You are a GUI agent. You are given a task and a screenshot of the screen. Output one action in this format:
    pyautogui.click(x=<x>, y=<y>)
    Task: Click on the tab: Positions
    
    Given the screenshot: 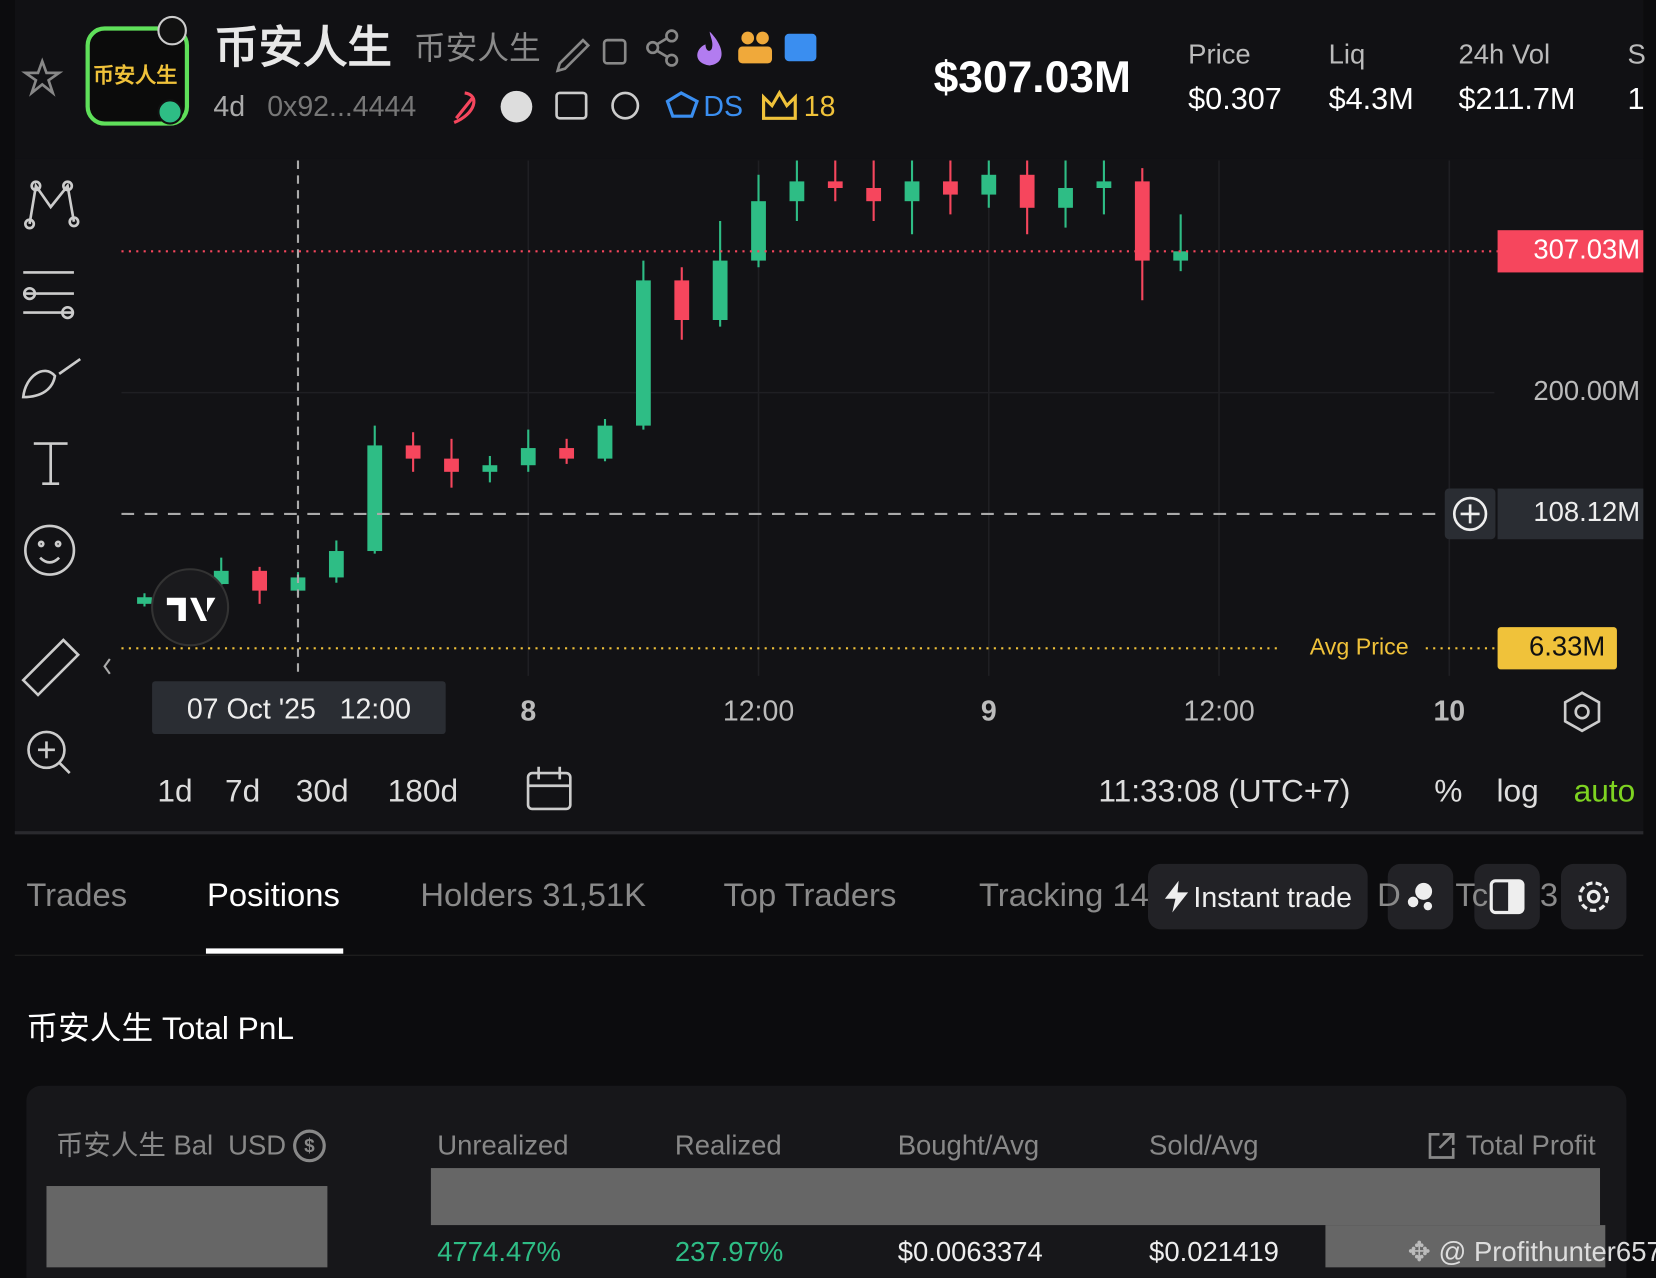 What is the action you would take?
    pyautogui.click(x=273, y=895)
    